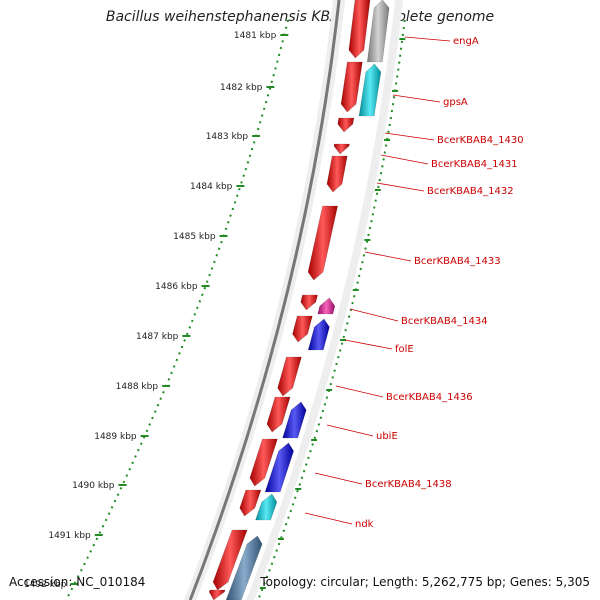 This screenshot has width=600, height=600. I want to click on kbp-tick-label: 1481 kbp, so click(255, 36).